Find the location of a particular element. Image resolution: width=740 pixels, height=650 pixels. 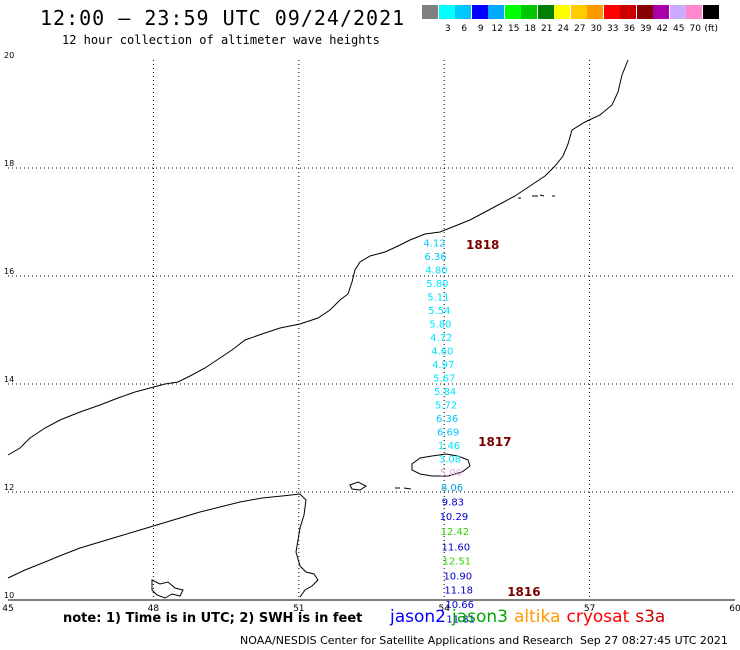

satellite-name: altika is located at coordinates (537, 617).